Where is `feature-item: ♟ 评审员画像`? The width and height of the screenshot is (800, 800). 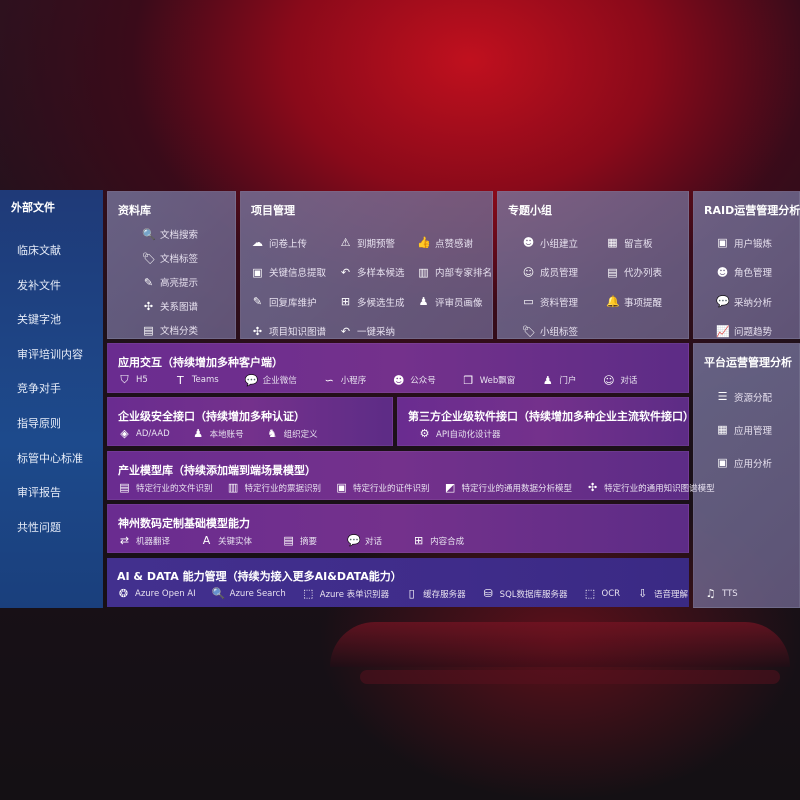 feature-item: ♟ 评审员画像 is located at coordinates (457, 302).